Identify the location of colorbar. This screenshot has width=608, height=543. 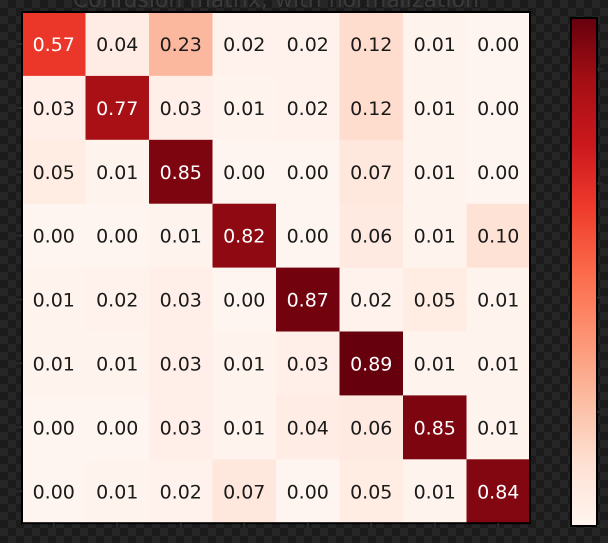
(584, 272).